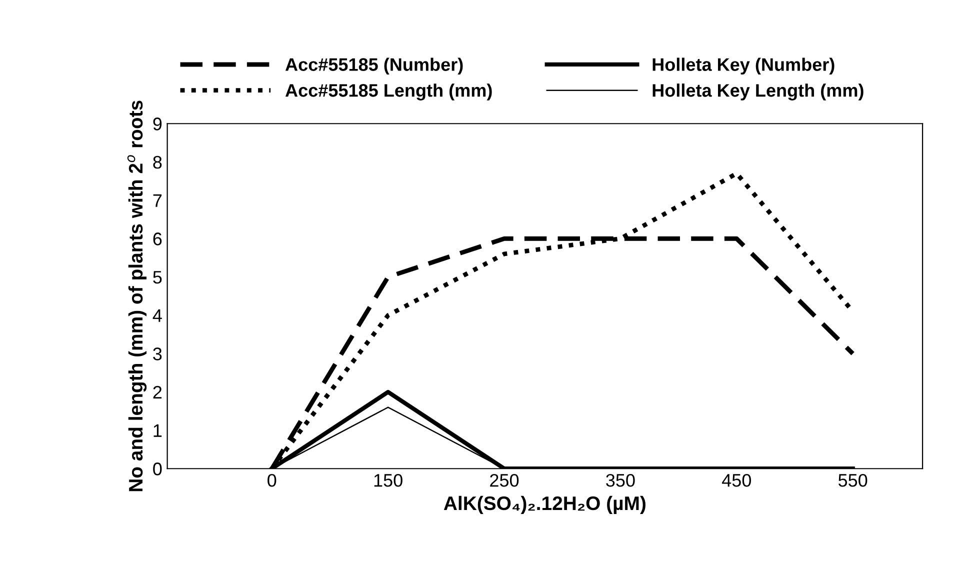  Describe the element at coordinates (272, 480) in the screenshot. I see `x-tick-label: 0` at that location.